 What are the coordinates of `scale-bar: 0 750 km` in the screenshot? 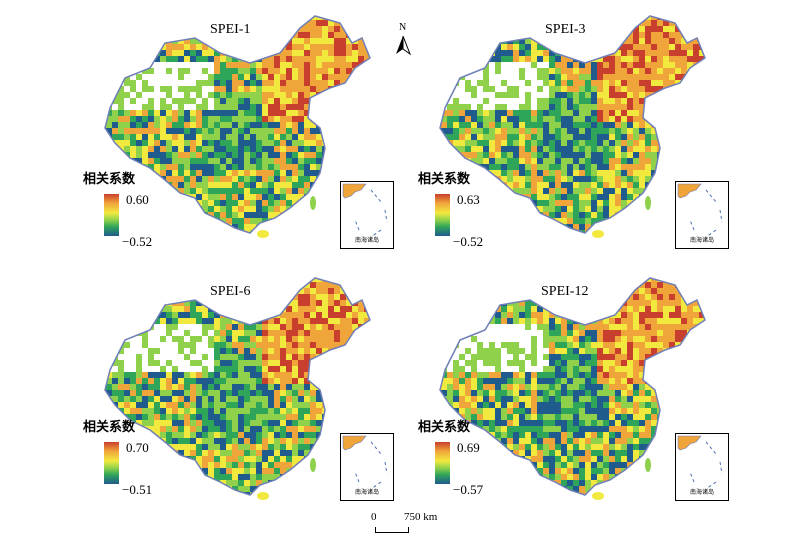 It's located at (410, 526).